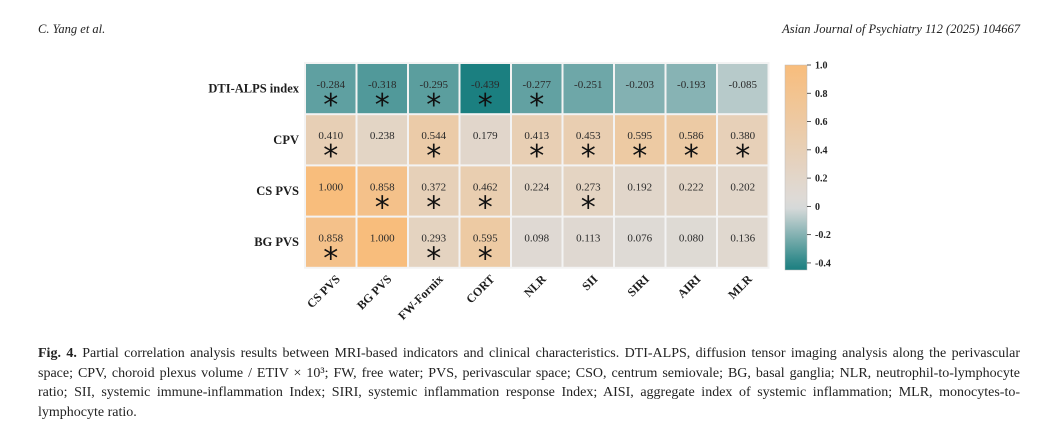 This screenshot has width=1057, height=442. I want to click on column-label: AIRI, so click(689, 286).